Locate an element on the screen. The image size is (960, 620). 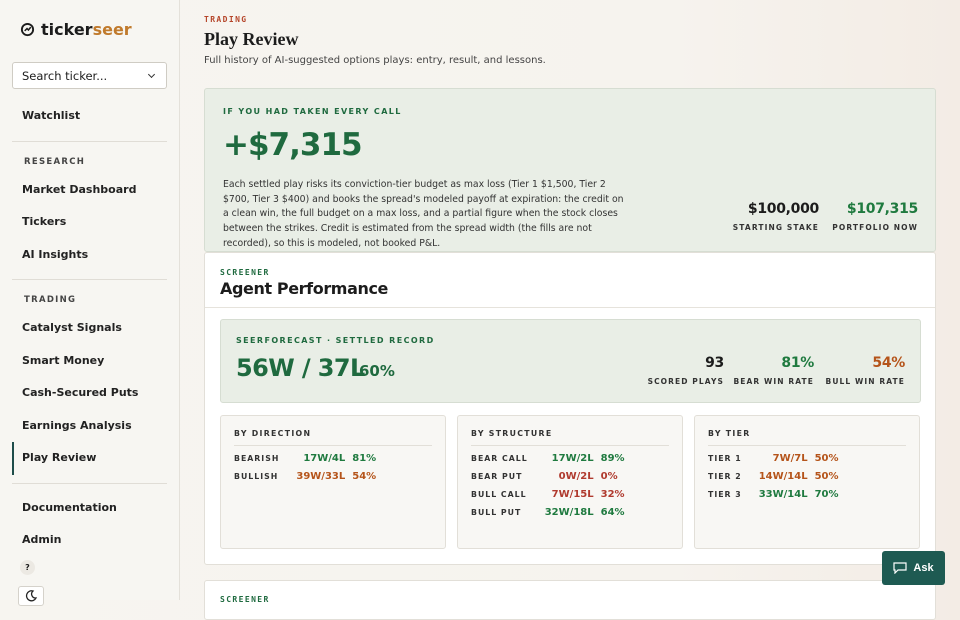
panel-title: BY TIER is located at coordinates (807, 437).